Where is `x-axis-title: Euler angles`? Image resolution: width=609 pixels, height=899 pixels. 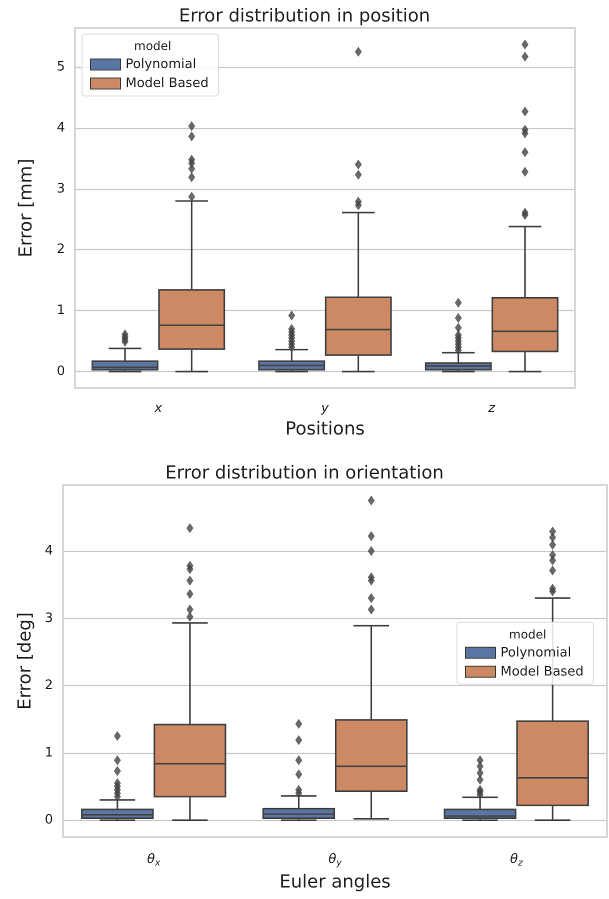 x-axis-title: Euler angles is located at coordinates (335, 881).